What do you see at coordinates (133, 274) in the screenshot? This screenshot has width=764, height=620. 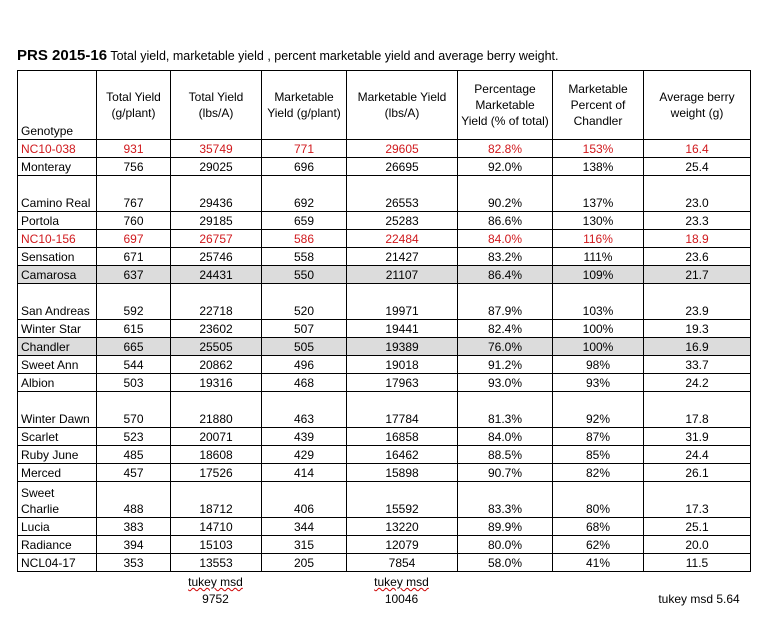 I see `value-cell: 637` at bounding box center [133, 274].